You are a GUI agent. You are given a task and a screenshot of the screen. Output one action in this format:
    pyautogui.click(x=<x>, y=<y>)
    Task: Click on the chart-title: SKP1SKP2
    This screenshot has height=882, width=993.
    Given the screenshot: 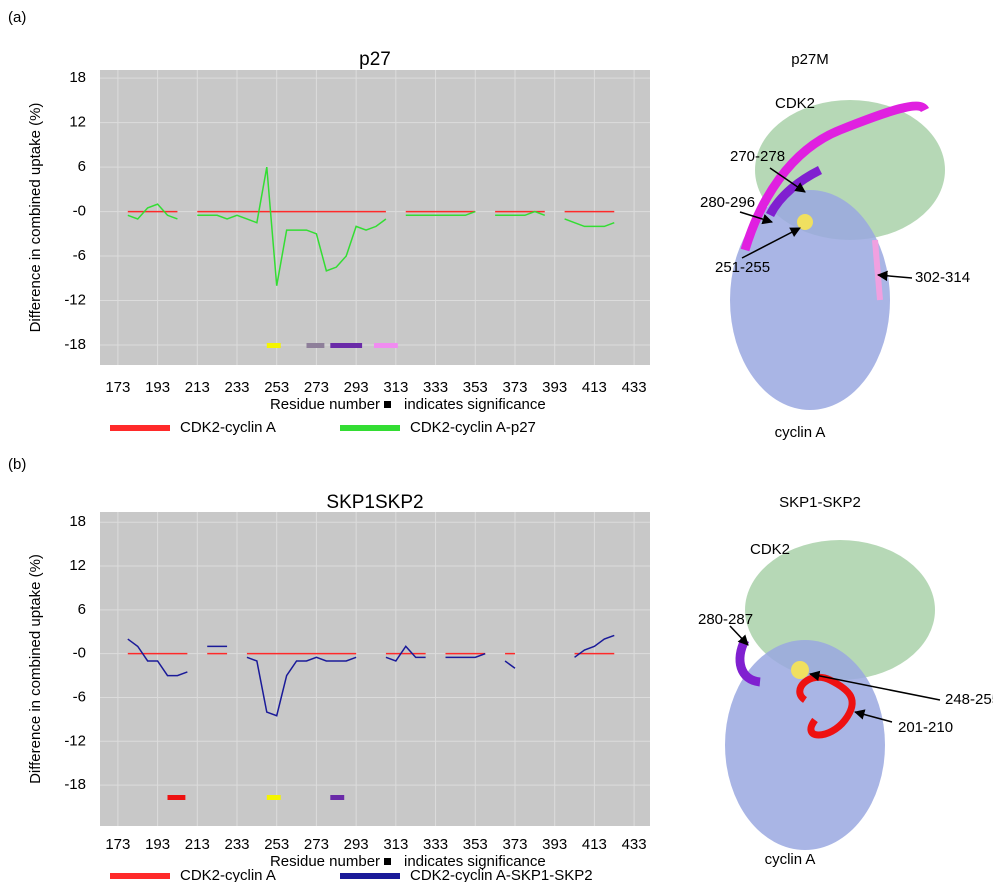 What is the action you would take?
    pyautogui.click(x=374, y=502)
    